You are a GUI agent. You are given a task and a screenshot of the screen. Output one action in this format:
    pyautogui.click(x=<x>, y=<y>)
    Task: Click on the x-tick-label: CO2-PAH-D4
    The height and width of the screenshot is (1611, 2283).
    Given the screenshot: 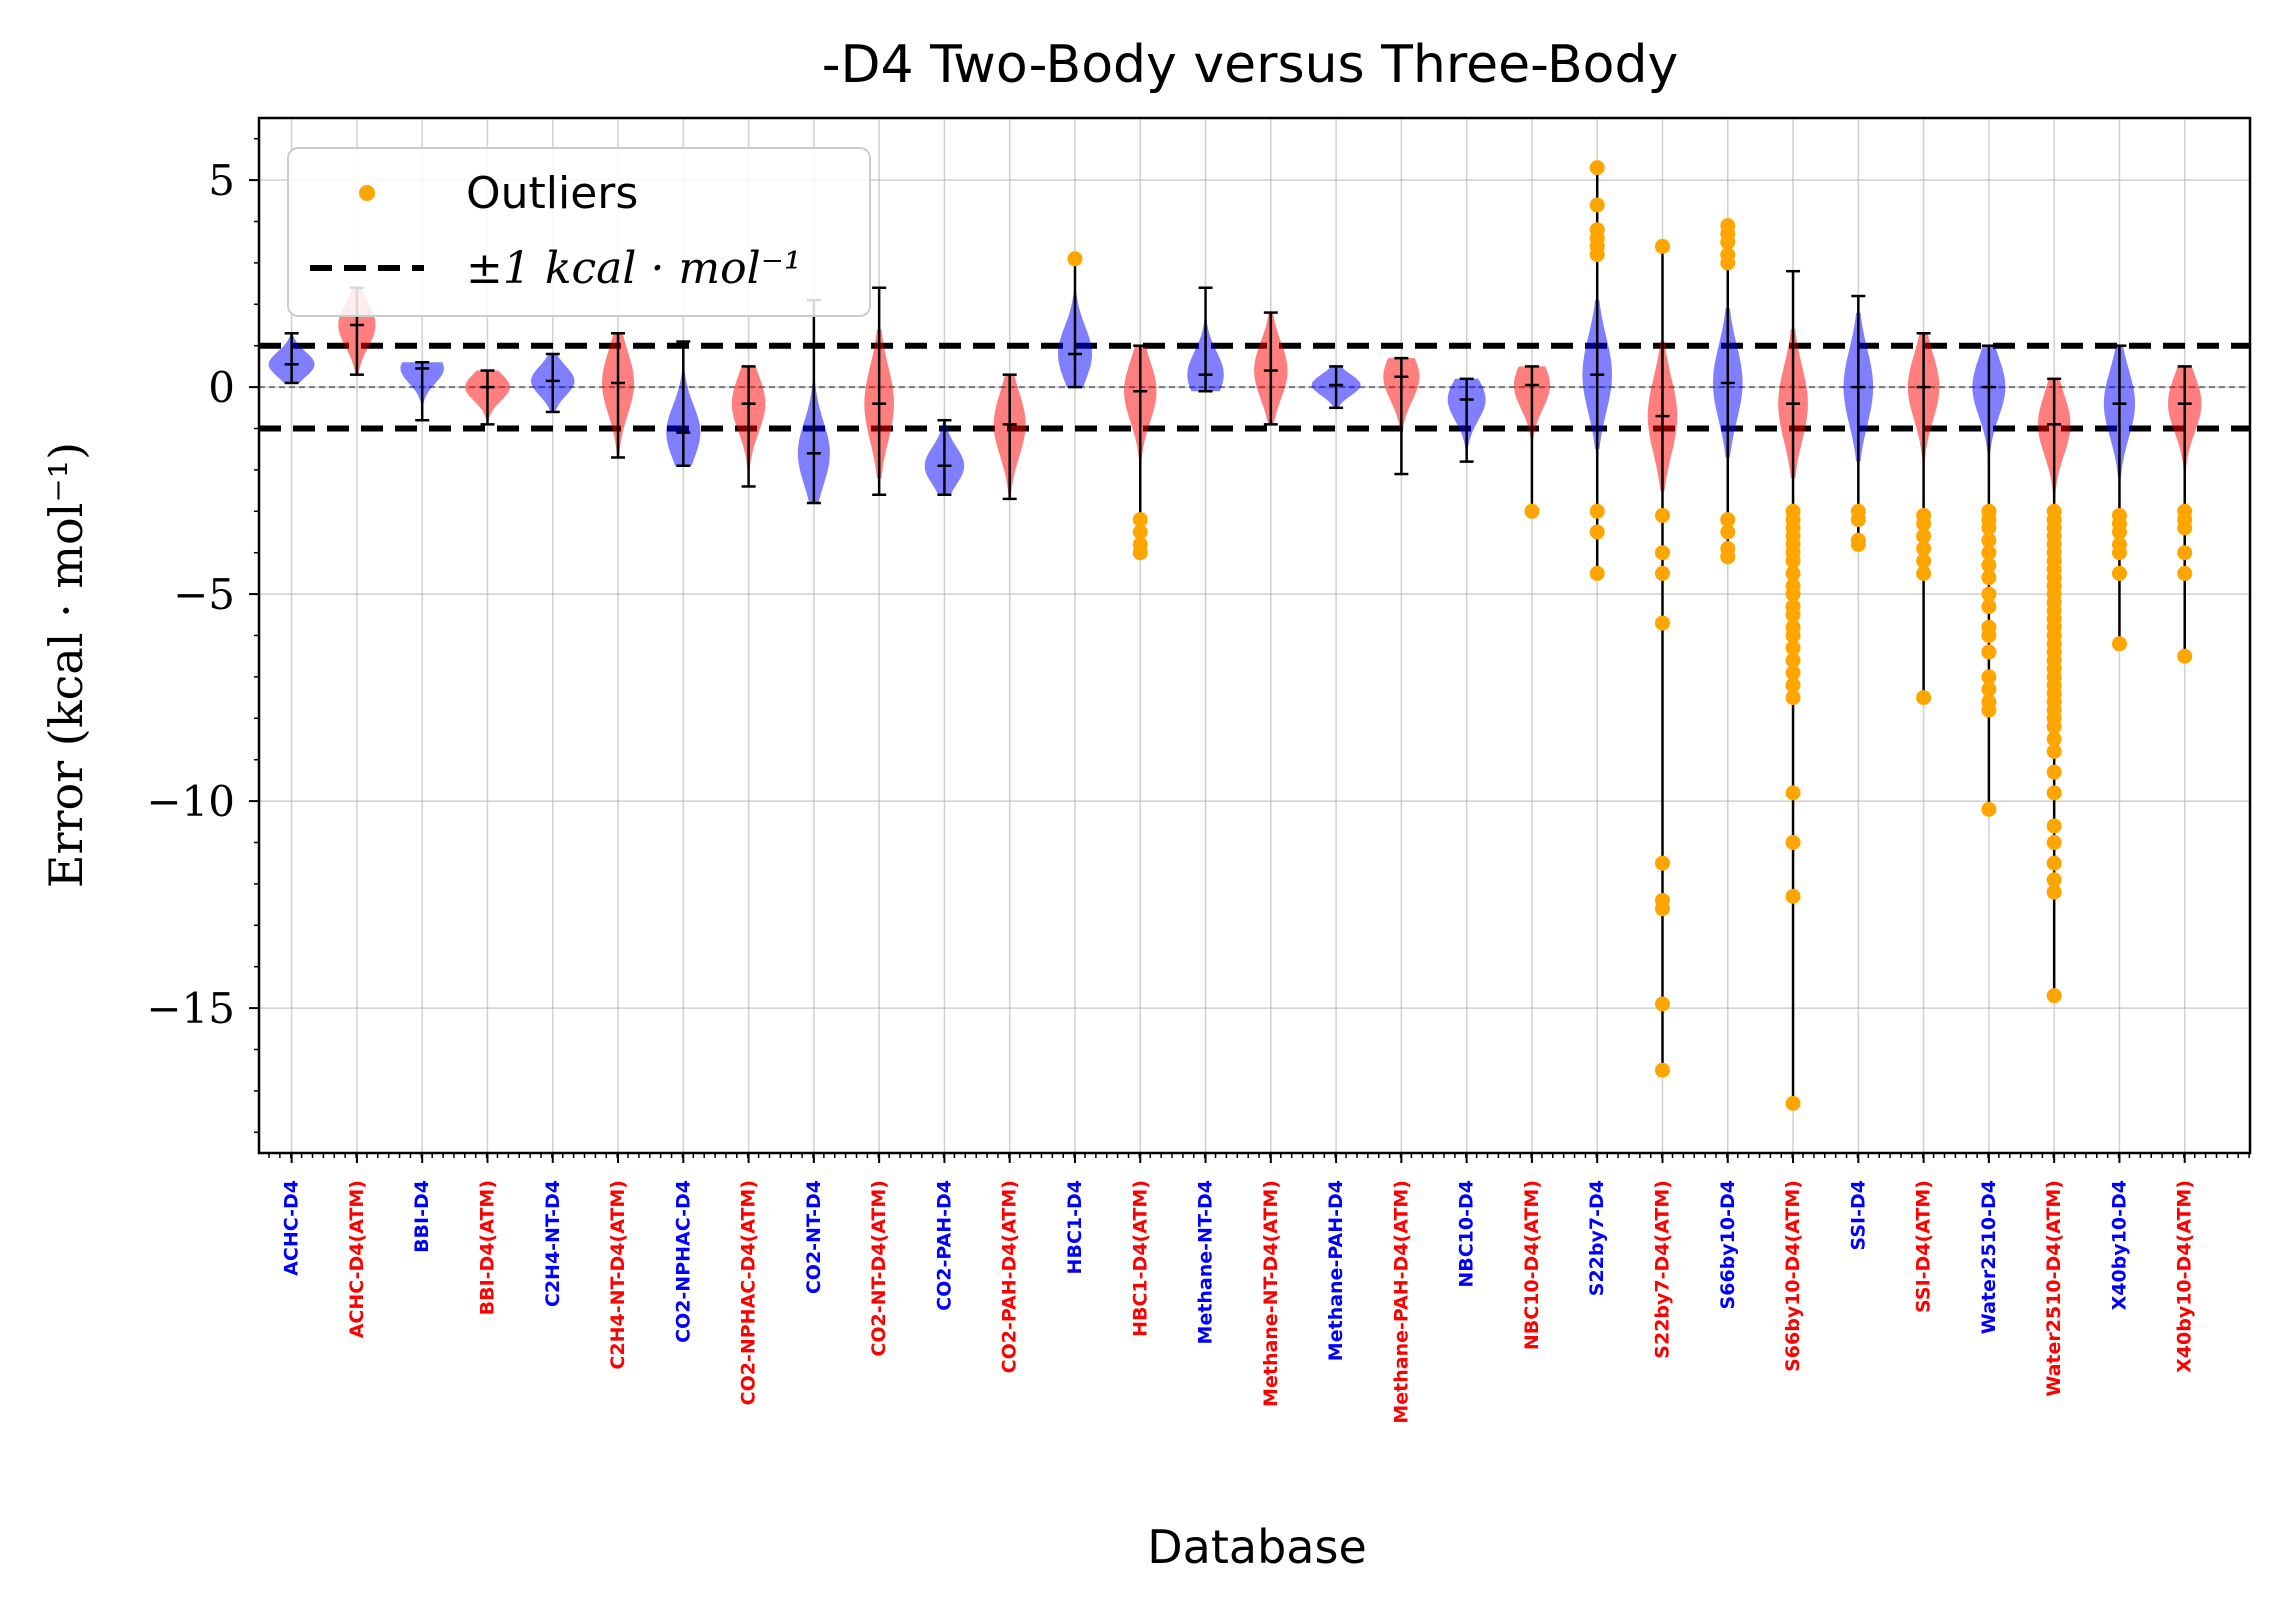 What is the action you would take?
    pyautogui.click(x=944, y=1245)
    